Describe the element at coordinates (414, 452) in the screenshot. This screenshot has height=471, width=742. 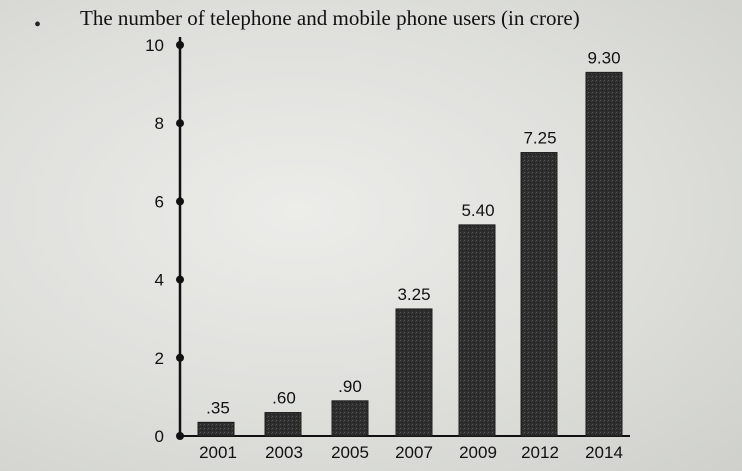
I see `x-tick-label: 2007` at that location.